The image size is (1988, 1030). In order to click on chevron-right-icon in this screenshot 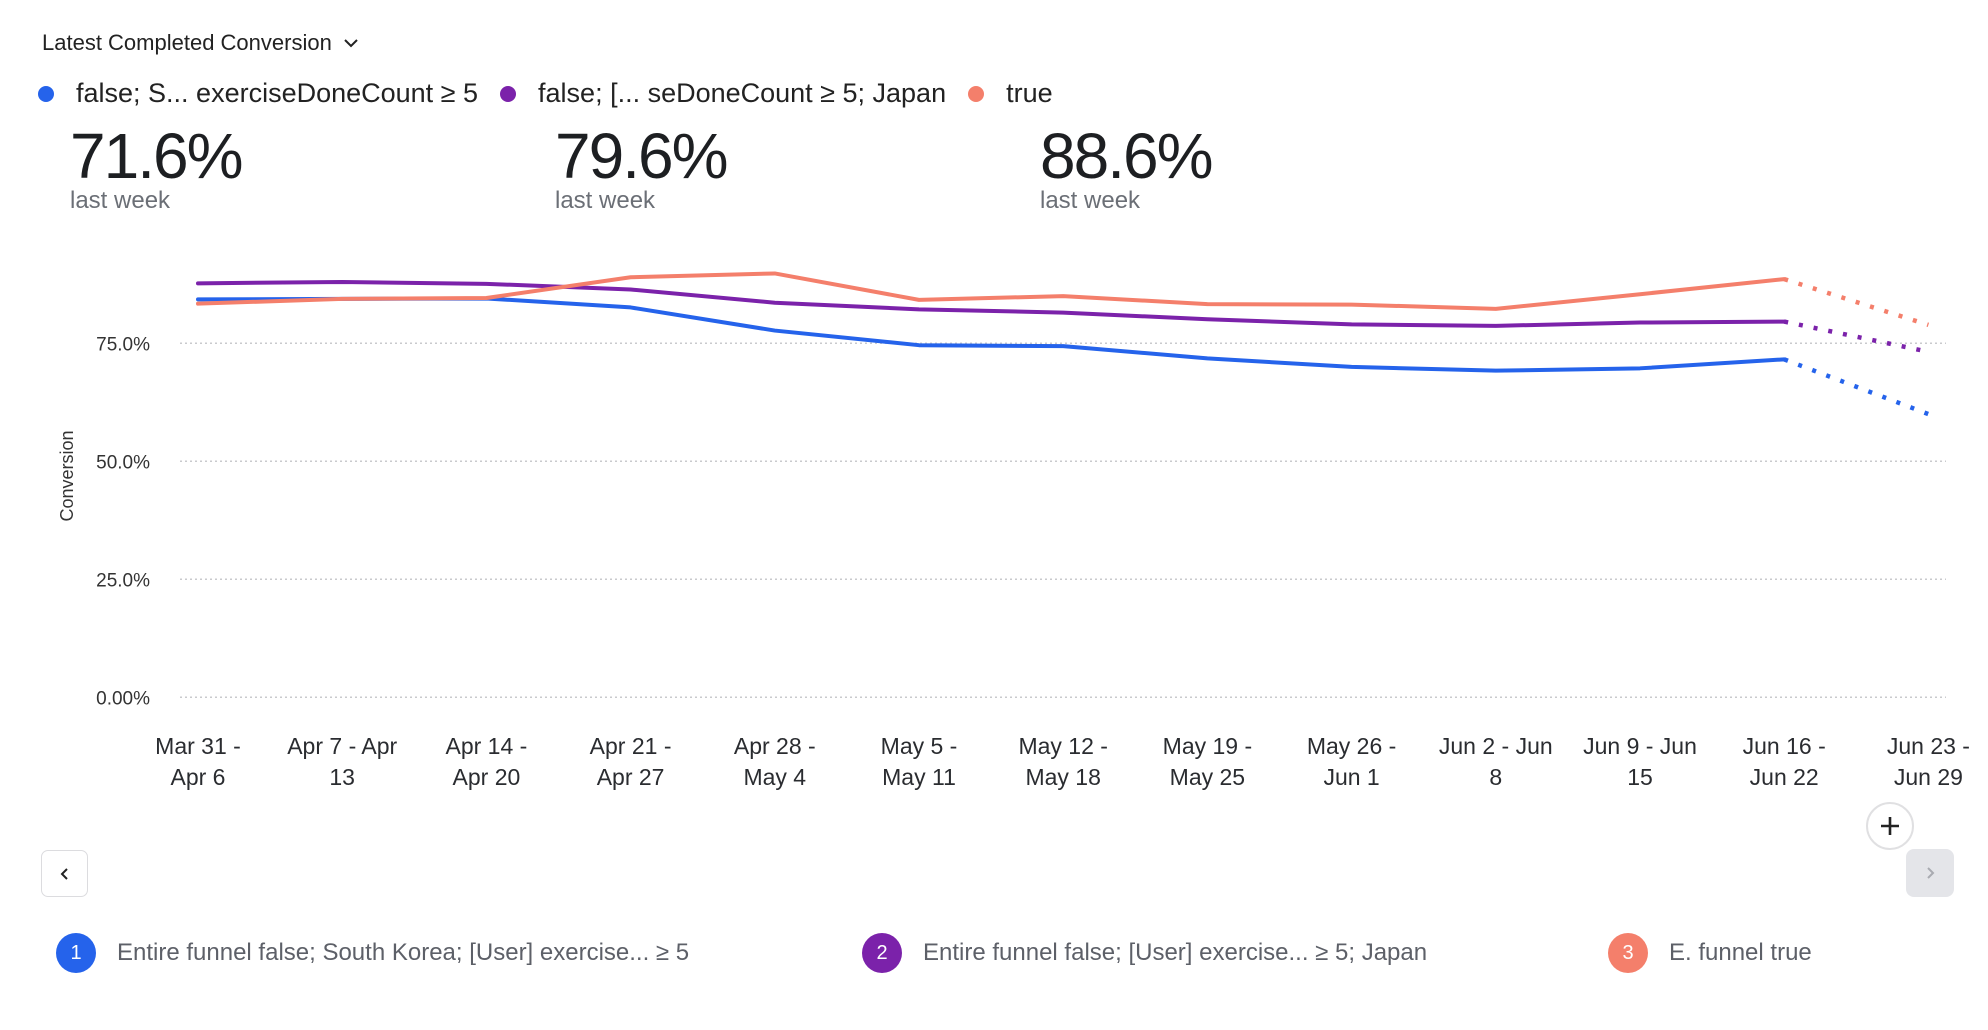, I will do `click(1931, 873)`.